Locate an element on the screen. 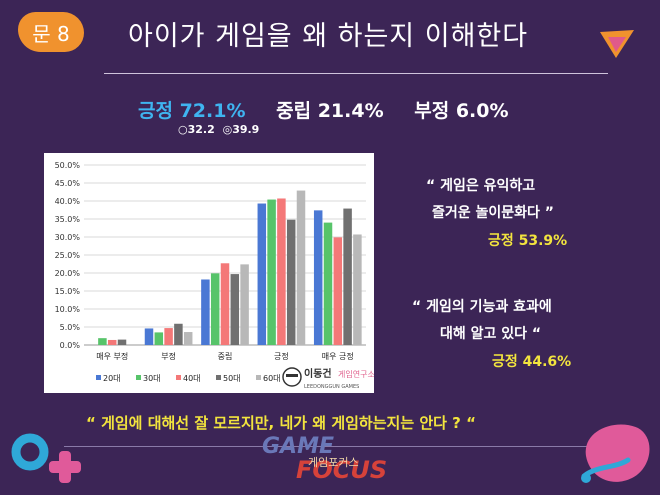 The width and height of the screenshot is (660, 495). ring-deco-icon is located at coordinates (30, 452).